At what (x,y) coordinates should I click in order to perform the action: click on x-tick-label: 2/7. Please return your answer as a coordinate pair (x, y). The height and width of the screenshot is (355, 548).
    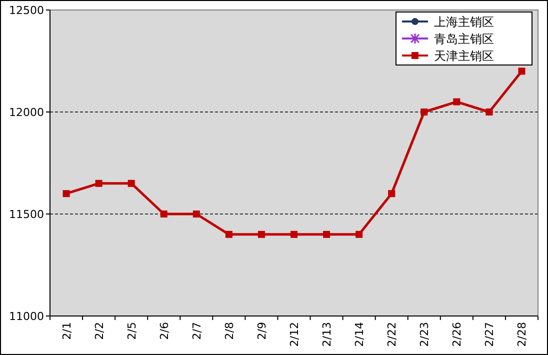
    Looking at the image, I should click on (197, 331).